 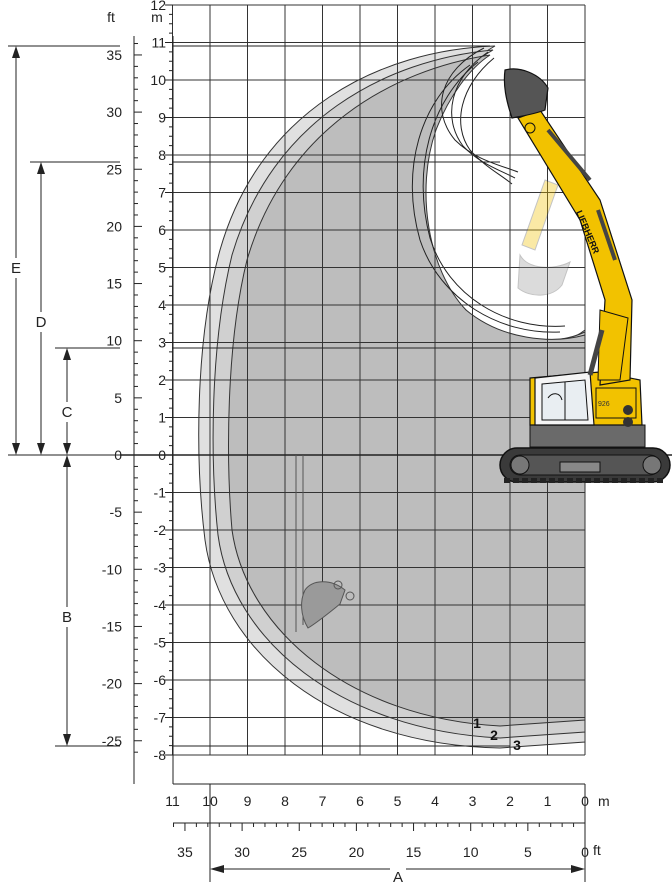 What do you see at coordinates (585, 465) in the screenshot?
I see `track` at bounding box center [585, 465].